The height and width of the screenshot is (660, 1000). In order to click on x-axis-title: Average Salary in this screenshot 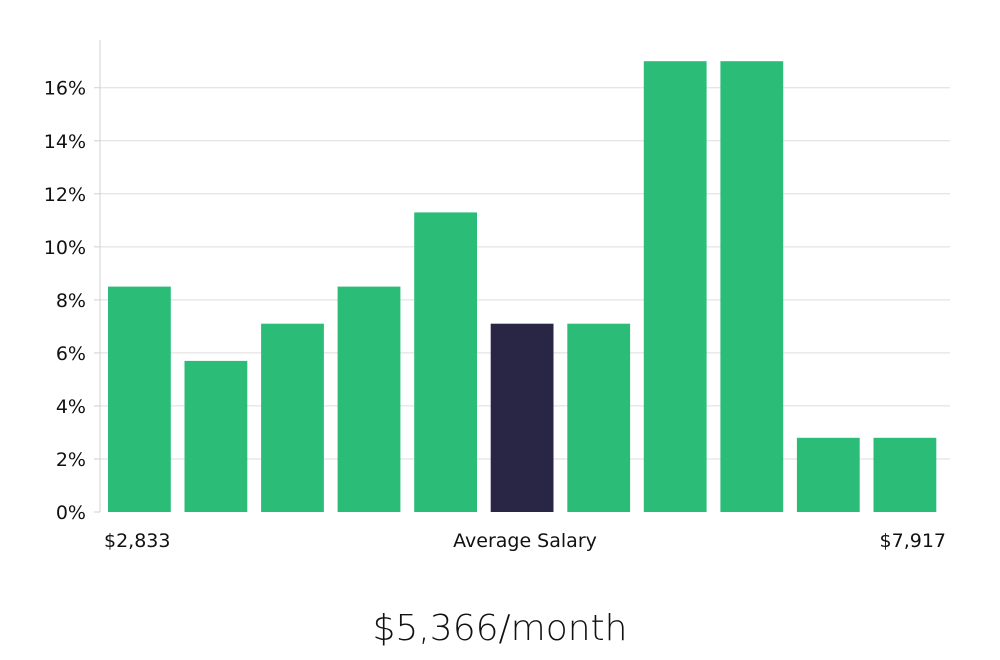, I will do `click(525, 541)`.